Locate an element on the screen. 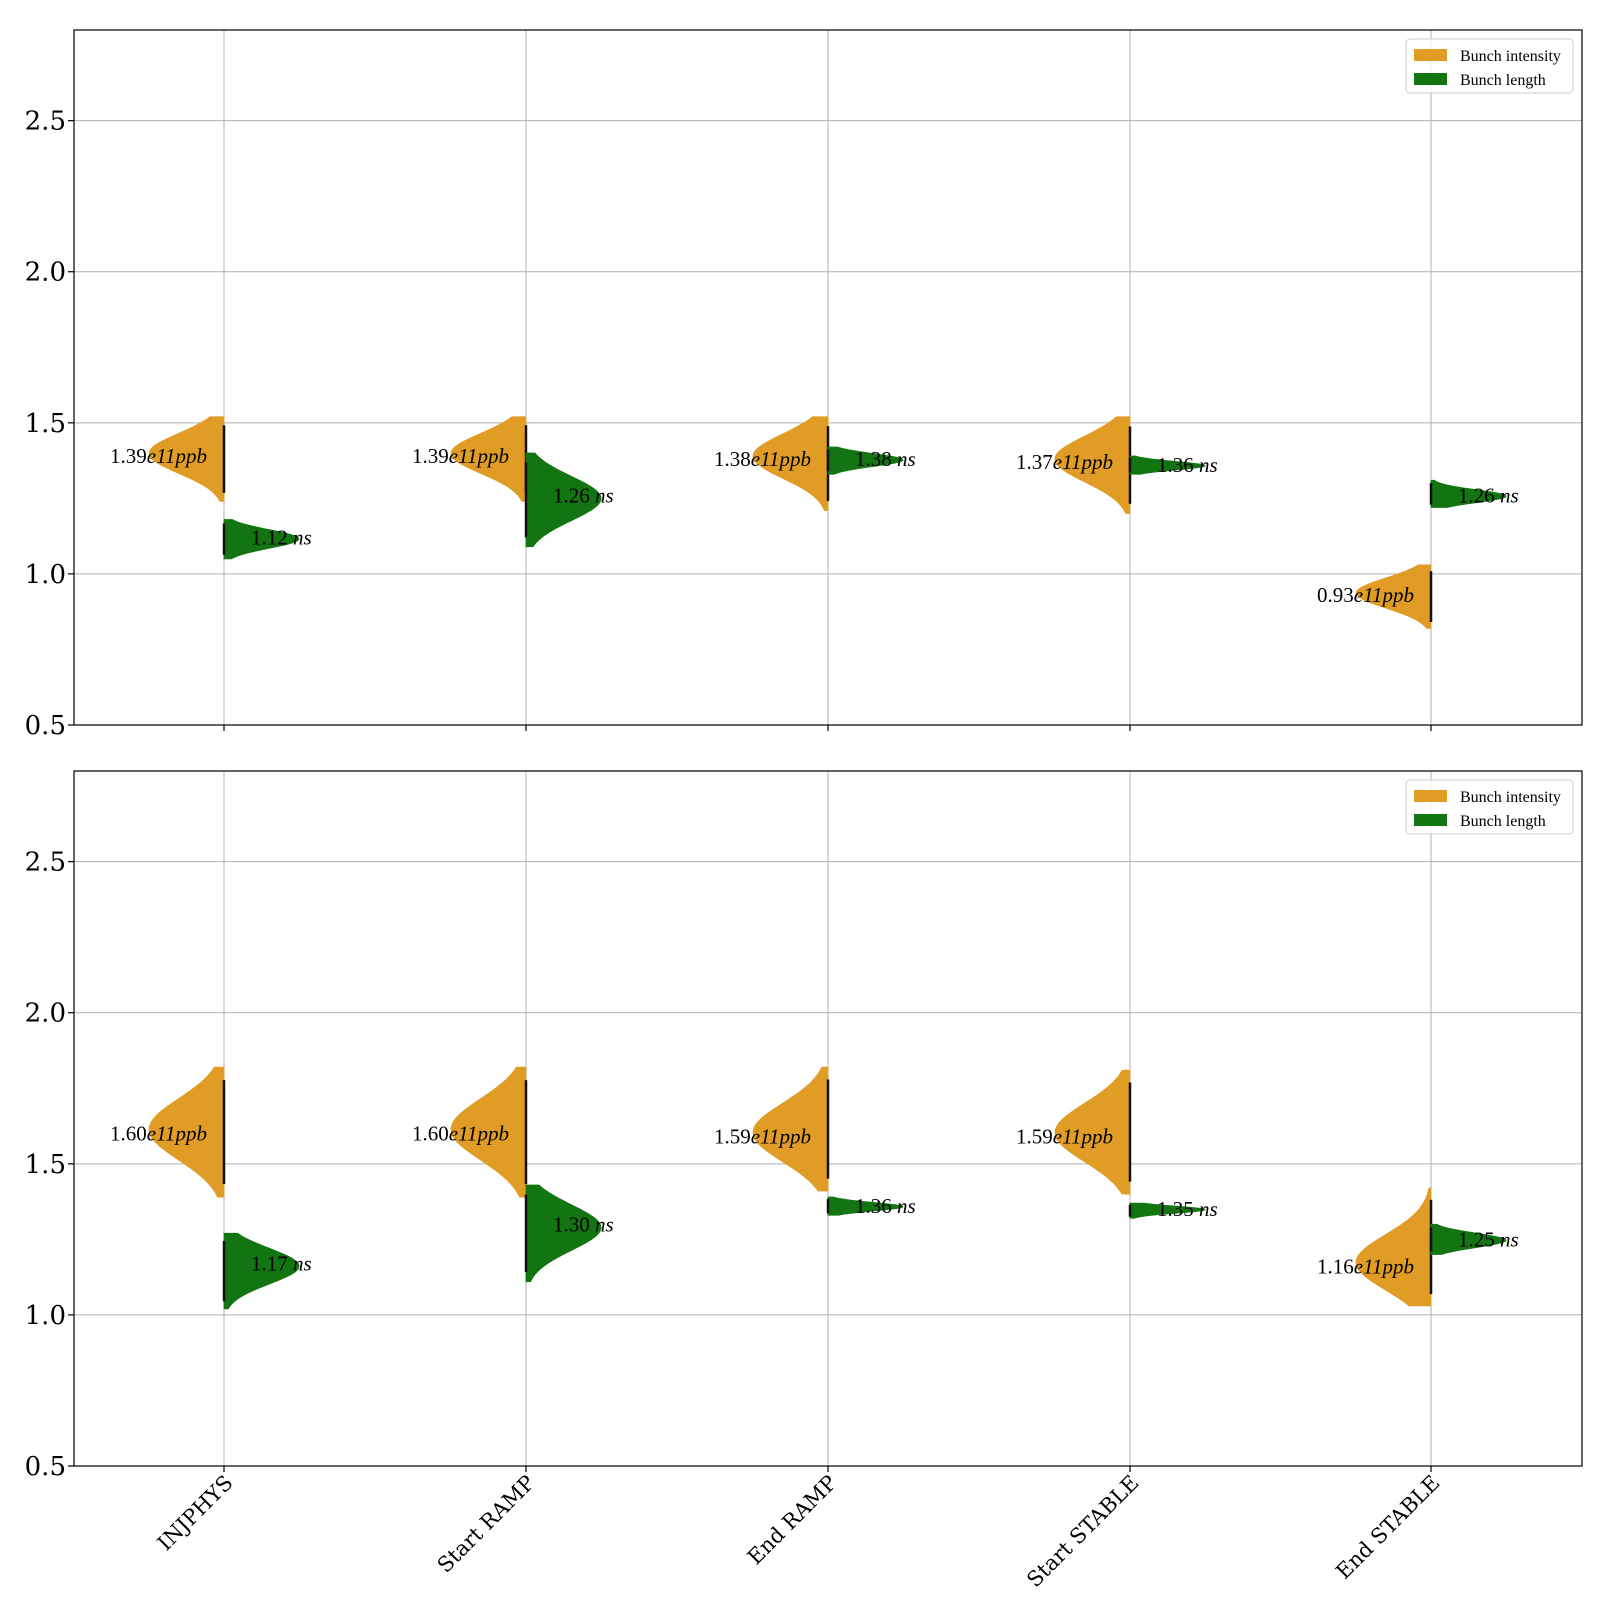  intensity-value-label: 0.93e11ppb is located at coordinates (1365, 595).